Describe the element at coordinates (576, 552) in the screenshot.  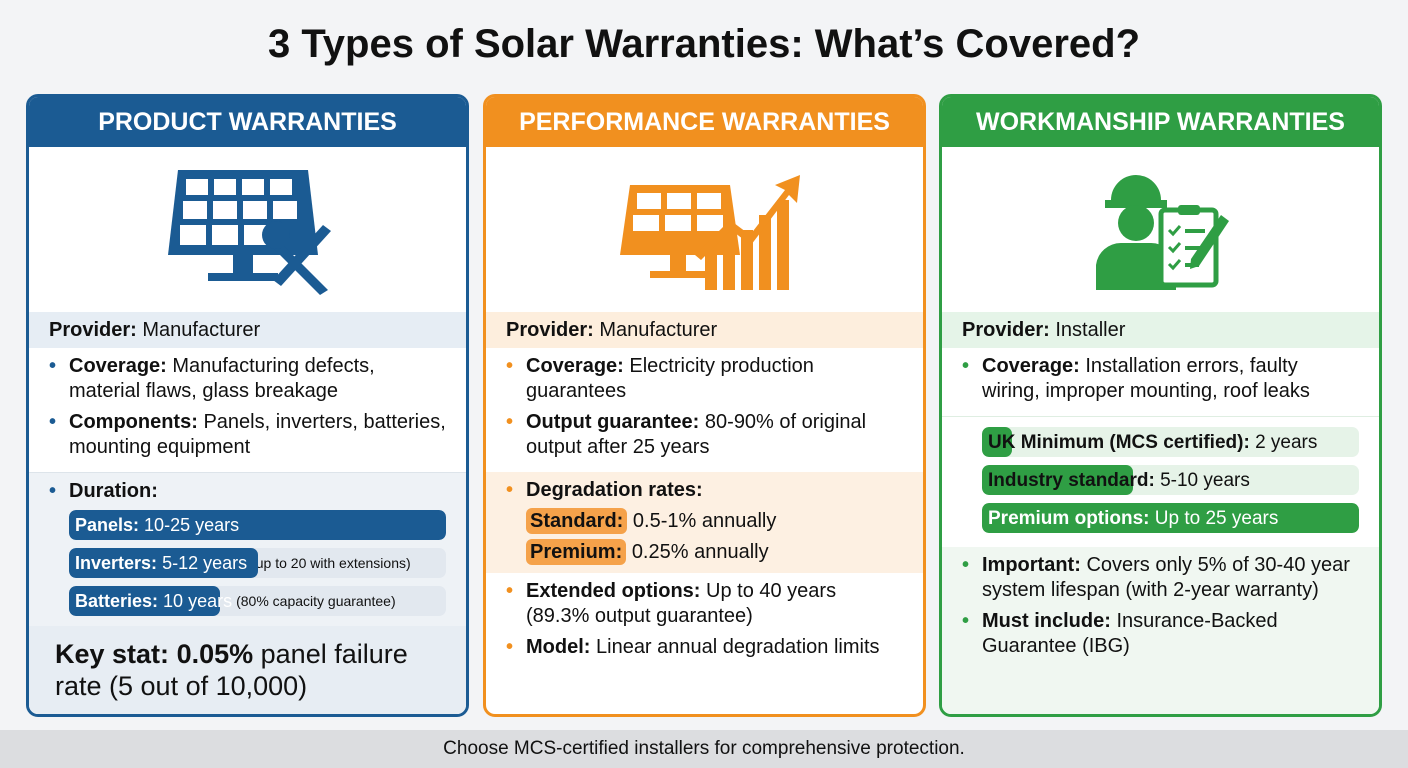
I see `rate-label: Premium:` at that location.